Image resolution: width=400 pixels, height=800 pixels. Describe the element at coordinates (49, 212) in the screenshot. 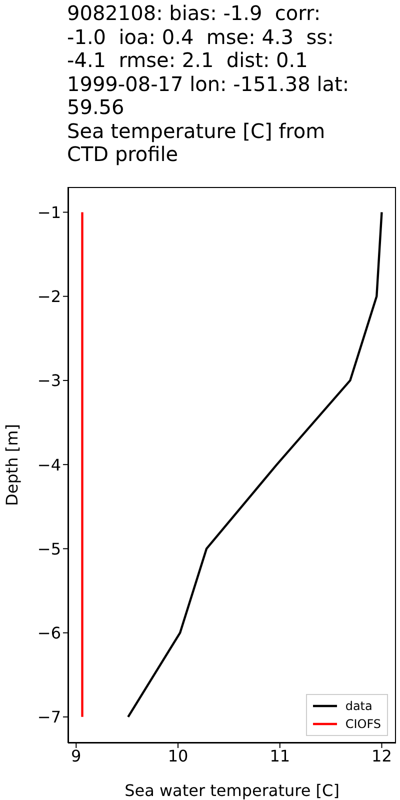

I see `y-tick-label: −1` at that location.